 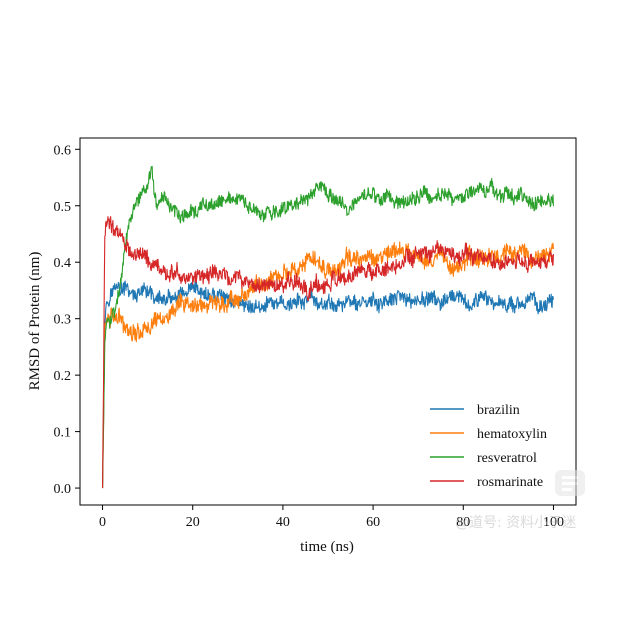 What do you see at coordinates (35, 321) in the screenshot?
I see `y-axis-title: RMSD of Protein (nm)` at bounding box center [35, 321].